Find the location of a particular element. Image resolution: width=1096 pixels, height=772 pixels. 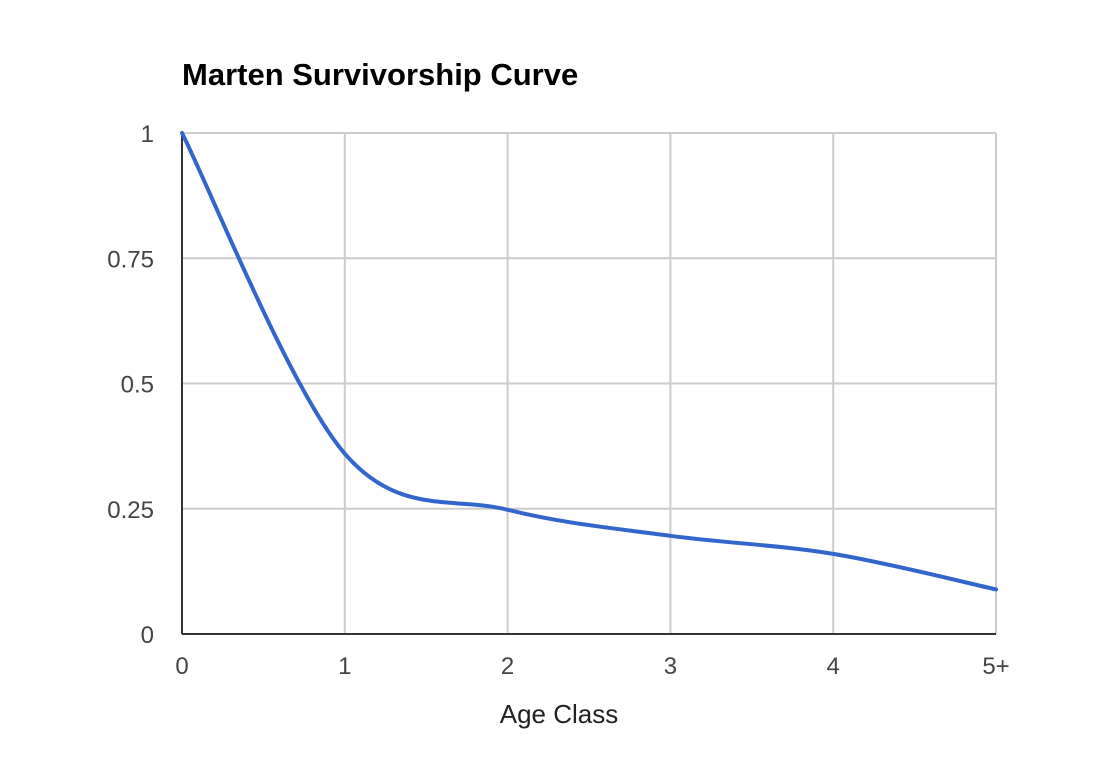

x-tick-label: 2 is located at coordinates (507, 666).